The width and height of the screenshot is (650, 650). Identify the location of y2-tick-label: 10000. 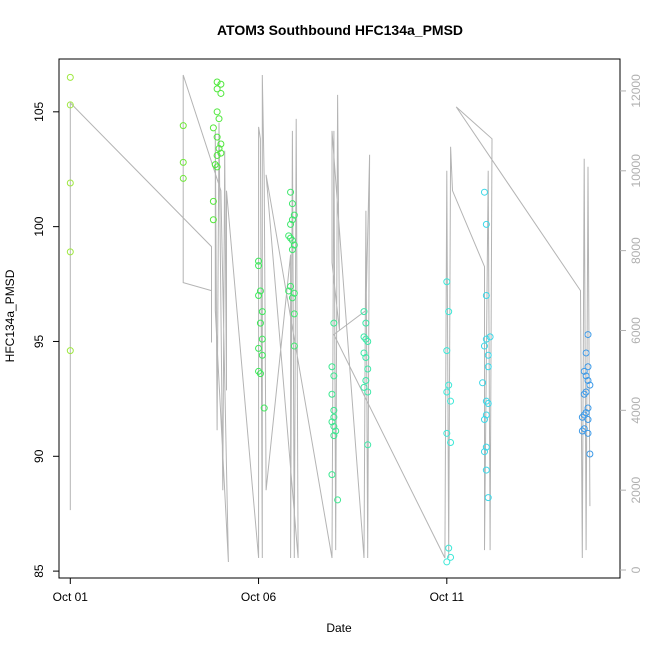
(636, 171).